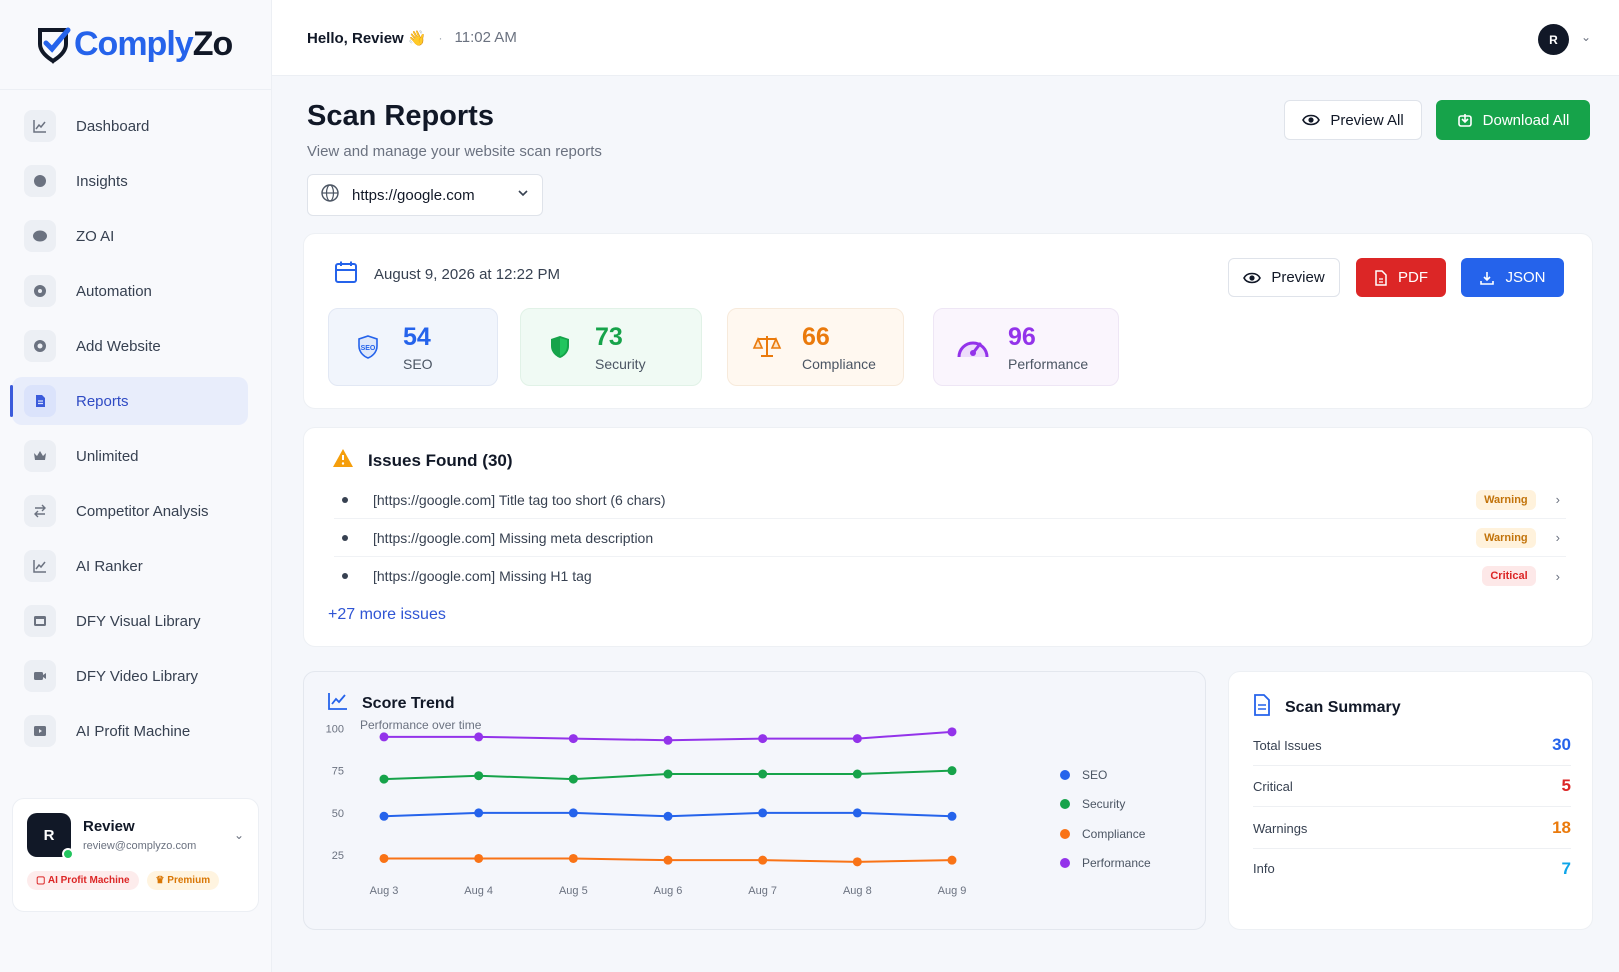 Image resolution: width=1619 pixels, height=972 pixels. I want to click on legend-item-compliance: Compliance, so click(1105, 834).